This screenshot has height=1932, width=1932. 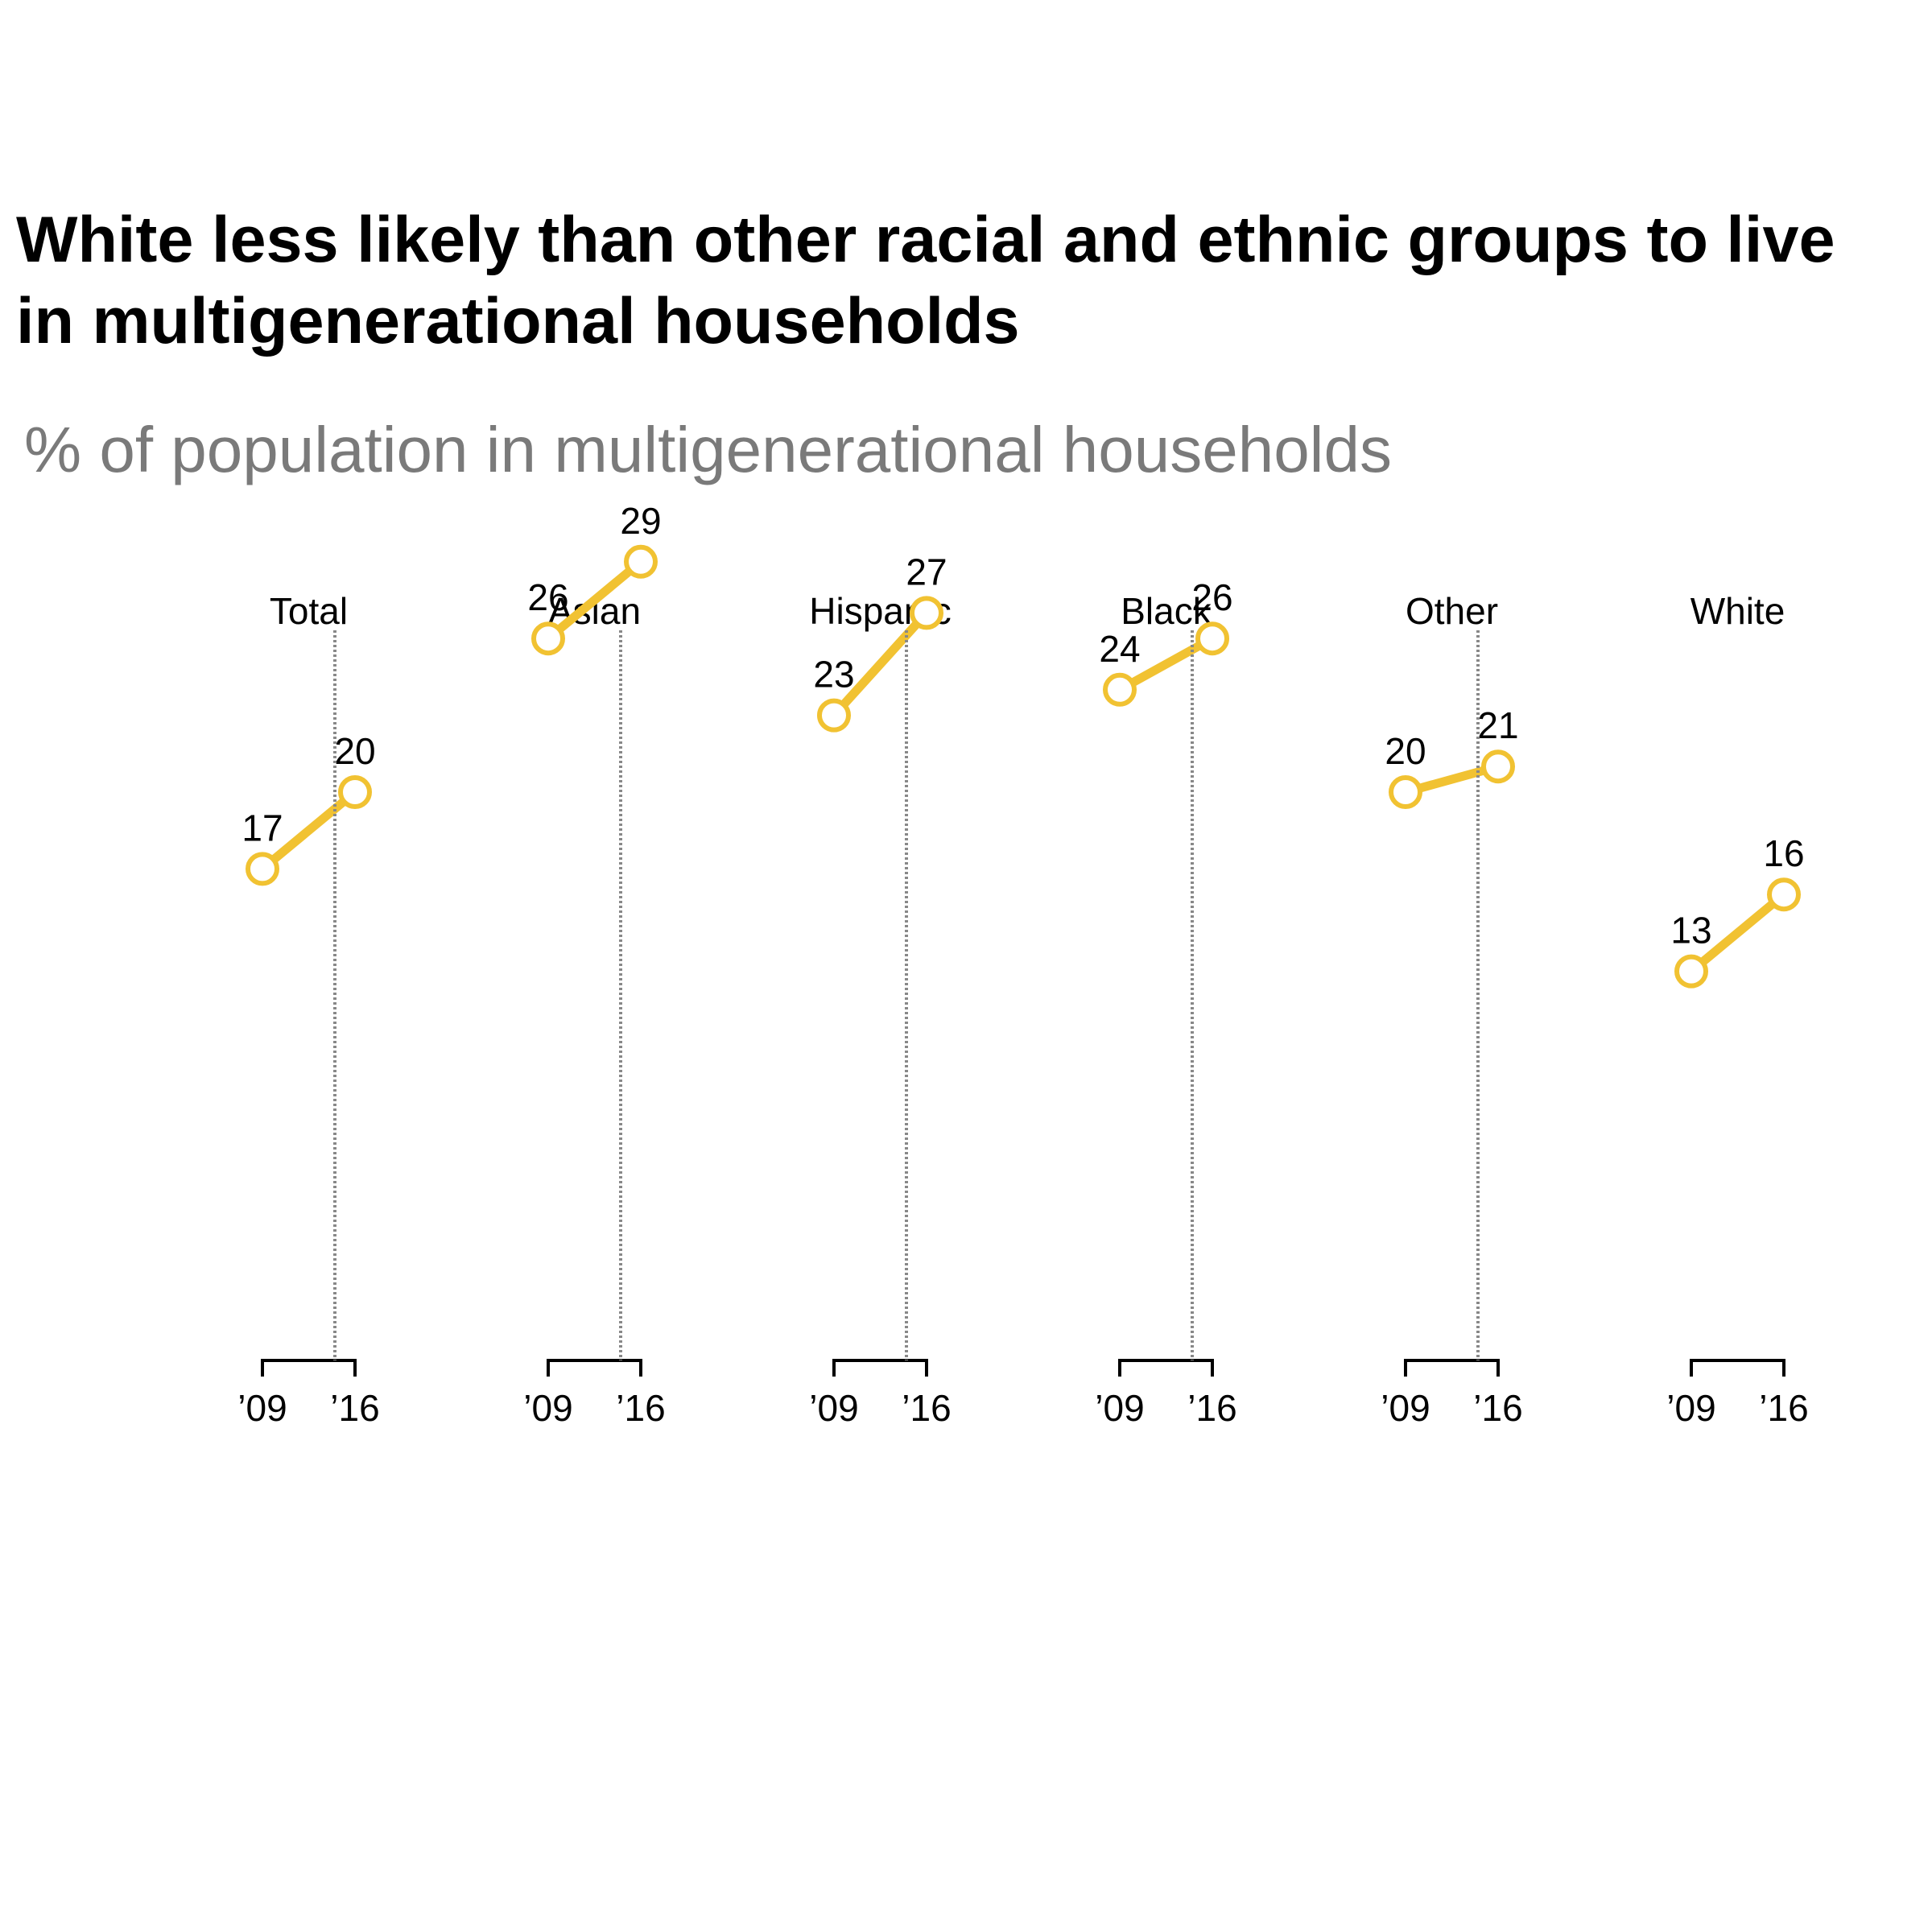 I want to click on data-label-09-asian: 26, so click(x=547, y=597).